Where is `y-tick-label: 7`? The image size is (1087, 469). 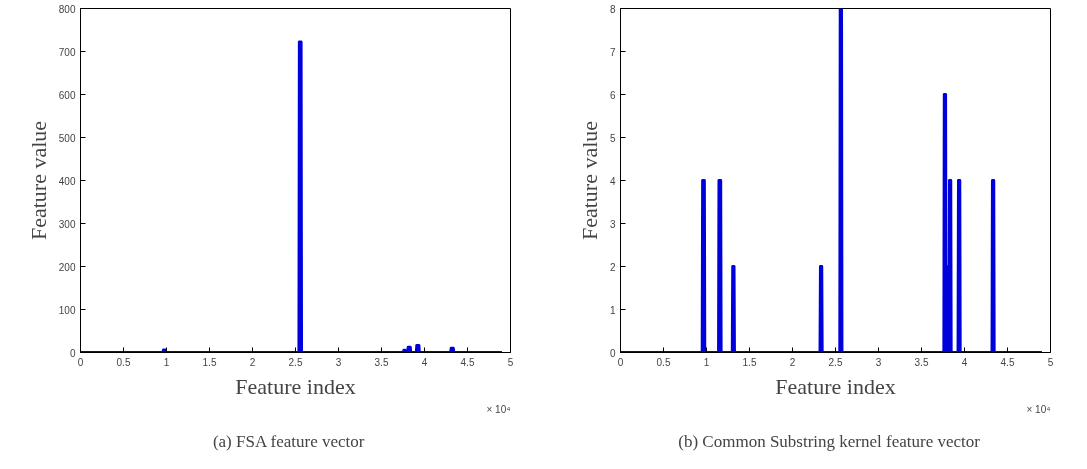 y-tick-label: 7 is located at coordinates (612, 52).